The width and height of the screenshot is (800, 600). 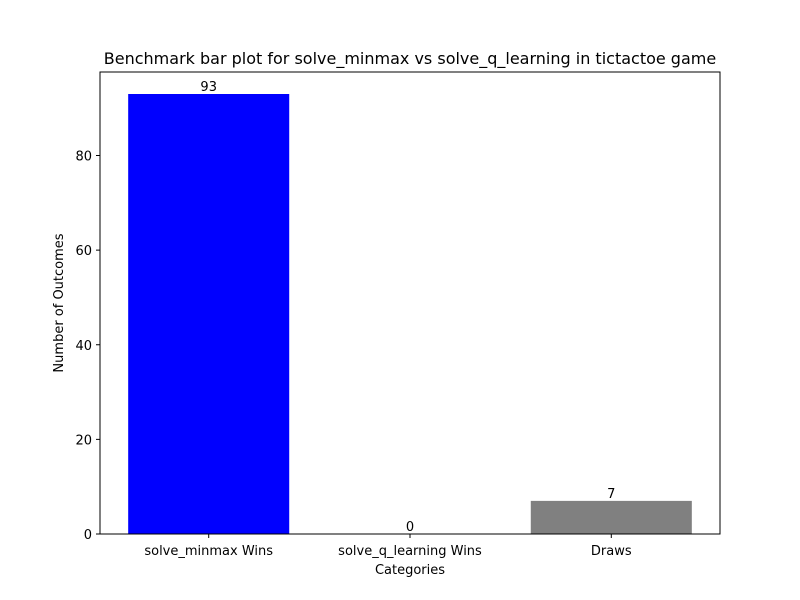 What do you see at coordinates (410, 527) in the screenshot?
I see `bar-value-label-solve-q-learning-wins: 0` at bounding box center [410, 527].